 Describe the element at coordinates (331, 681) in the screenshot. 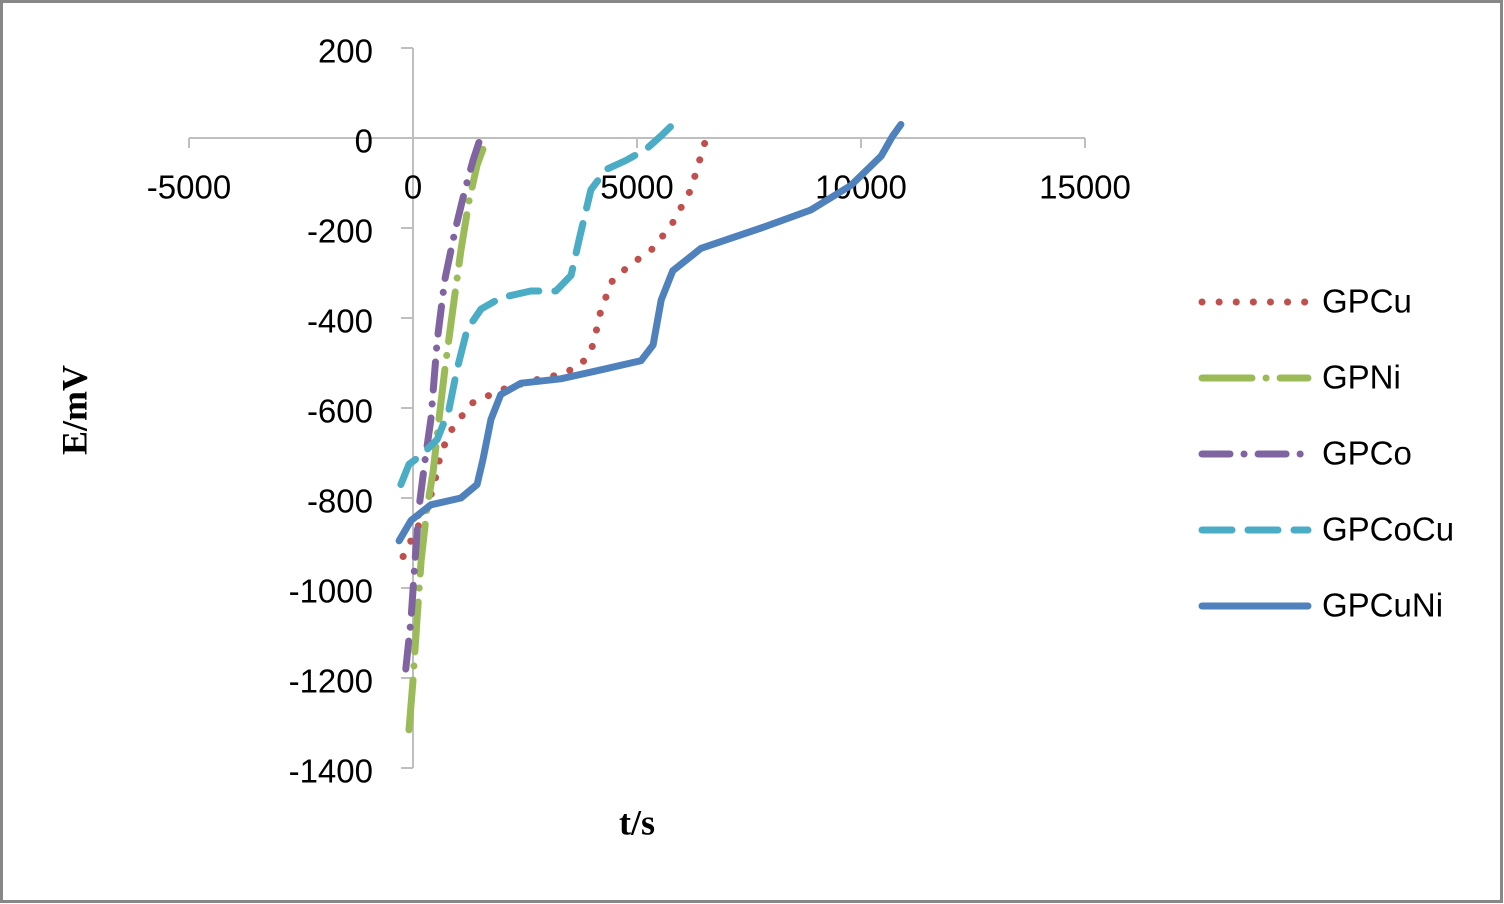

I see `y-tick-label: -1200` at that location.